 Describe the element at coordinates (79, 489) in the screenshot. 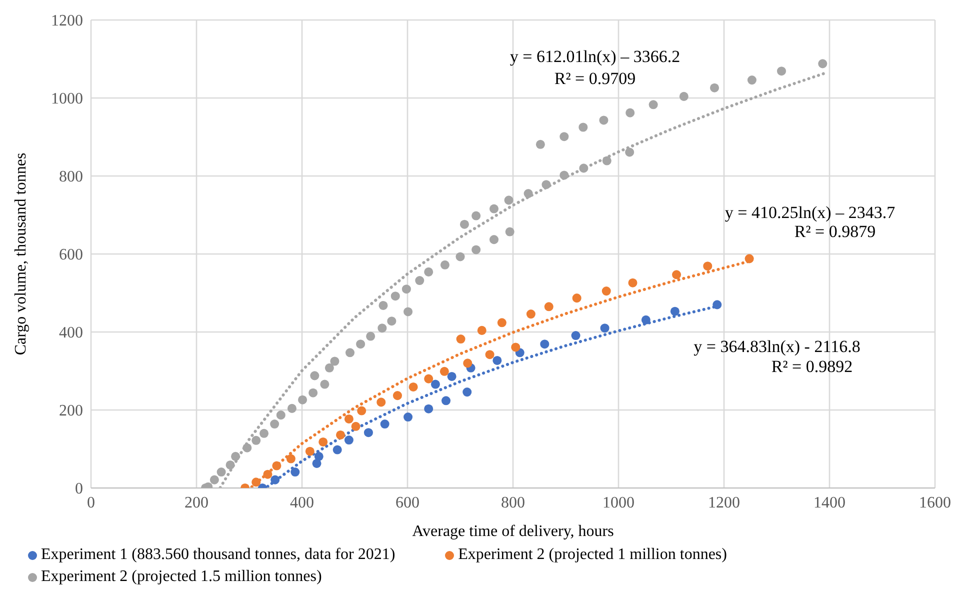

I see `y-tick-label: 0` at that location.